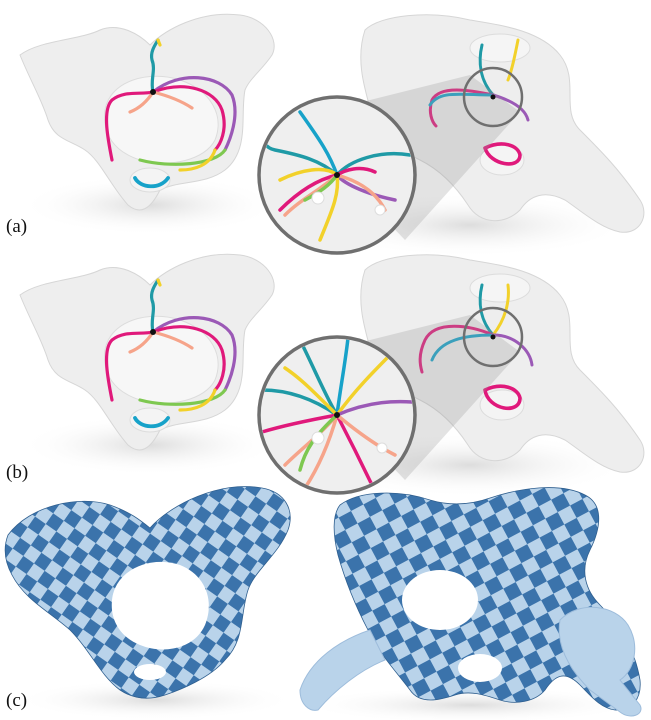 The image size is (651, 720). Describe the element at coordinates (500, 288) in the screenshot. I see `sacrum-top` at that location.